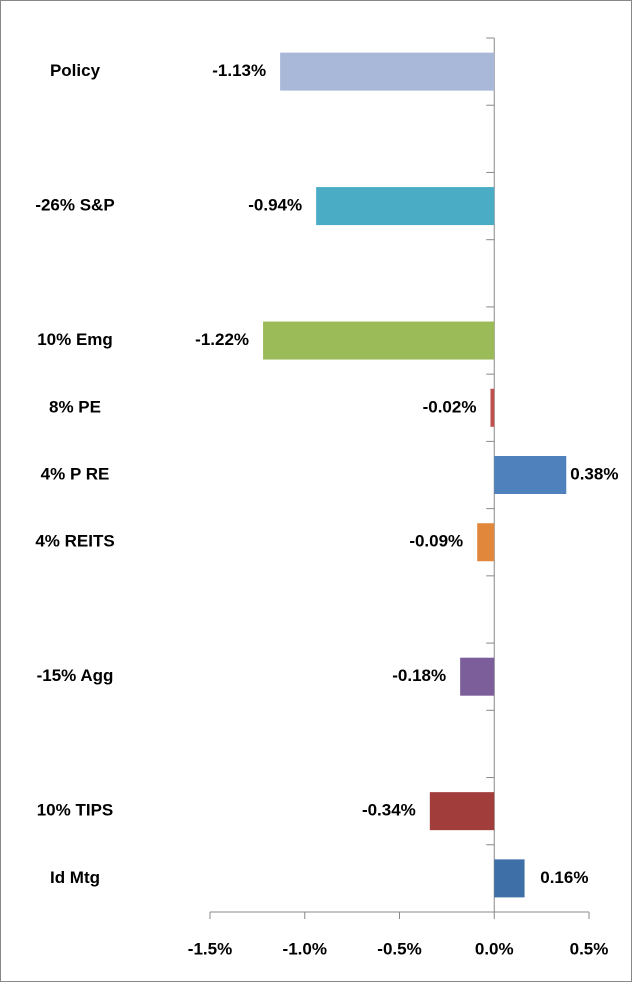  I want to click on value-label: 0.38%, so click(594, 473).